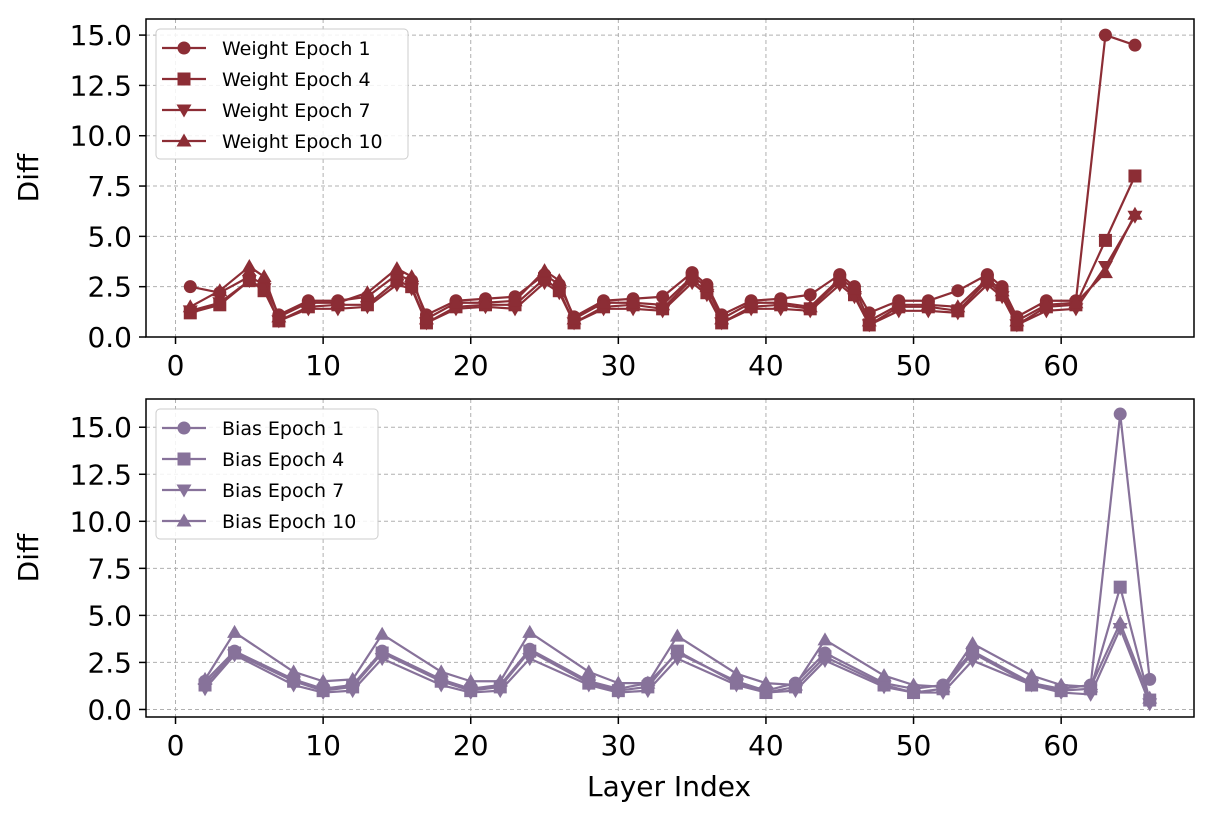  Describe the element at coordinates (101, 136) in the screenshot. I see `y-tick-label: 10.0` at that location.